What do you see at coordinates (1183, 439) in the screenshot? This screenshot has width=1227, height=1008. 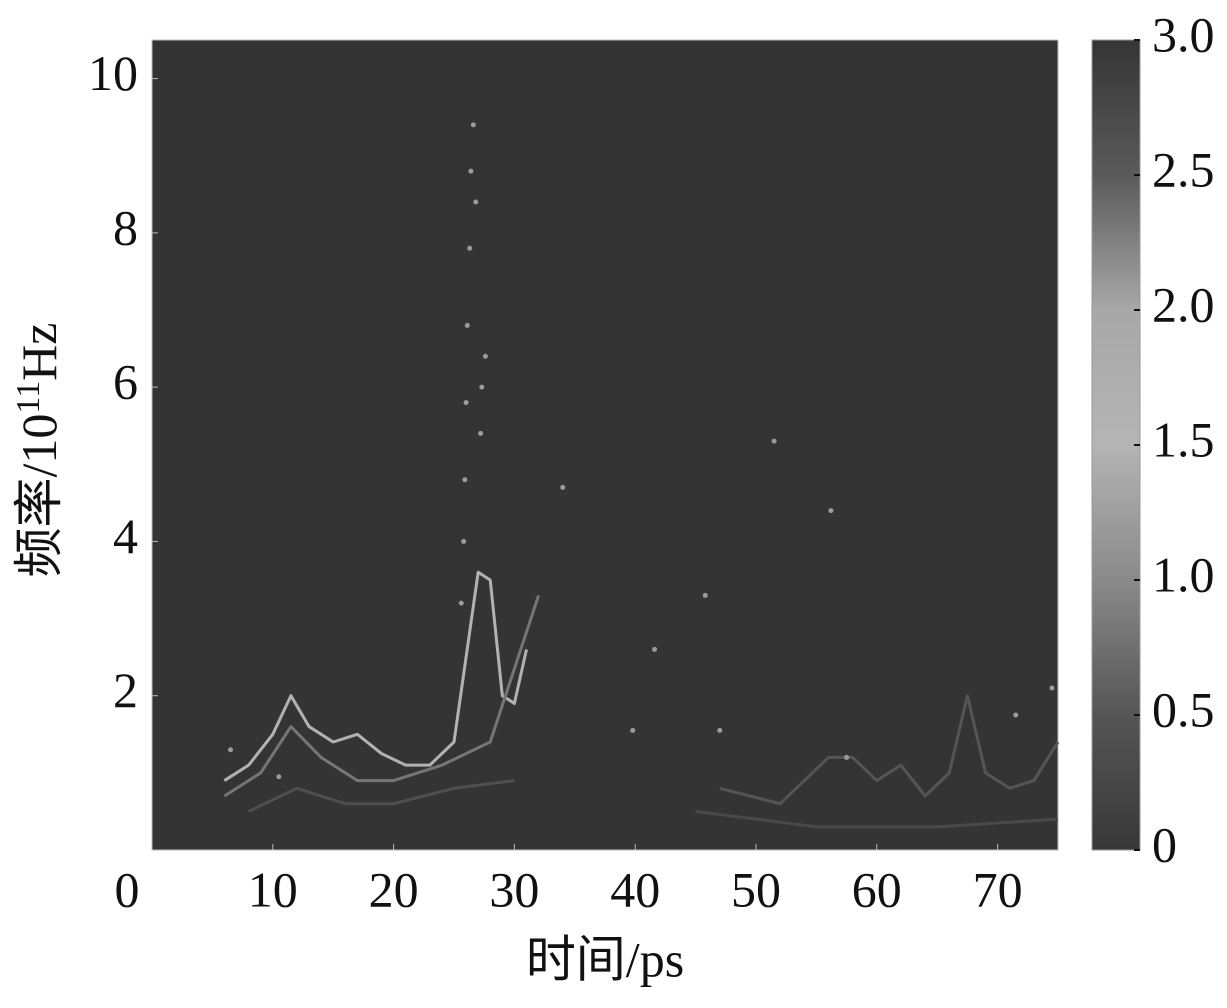 I see `colorbar-tick-label: 1.5` at bounding box center [1183, 439].